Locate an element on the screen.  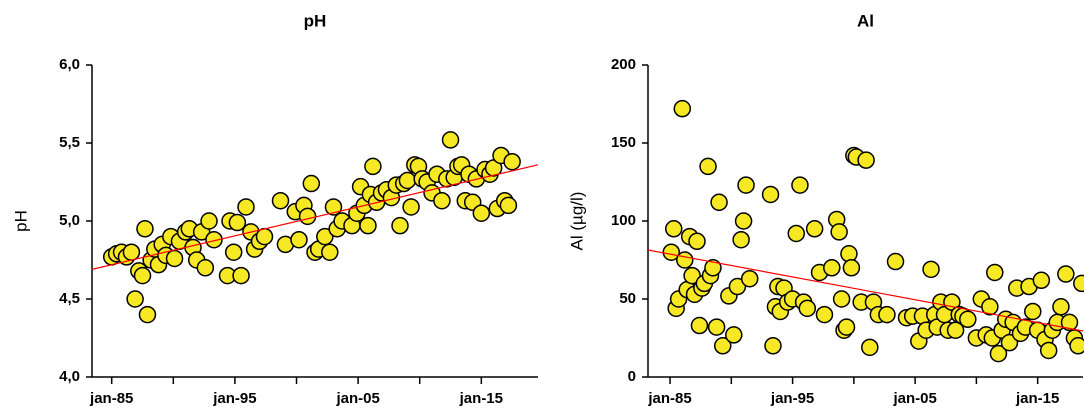
x-tick-label: jan-95 is located at coordinates (792, 398).